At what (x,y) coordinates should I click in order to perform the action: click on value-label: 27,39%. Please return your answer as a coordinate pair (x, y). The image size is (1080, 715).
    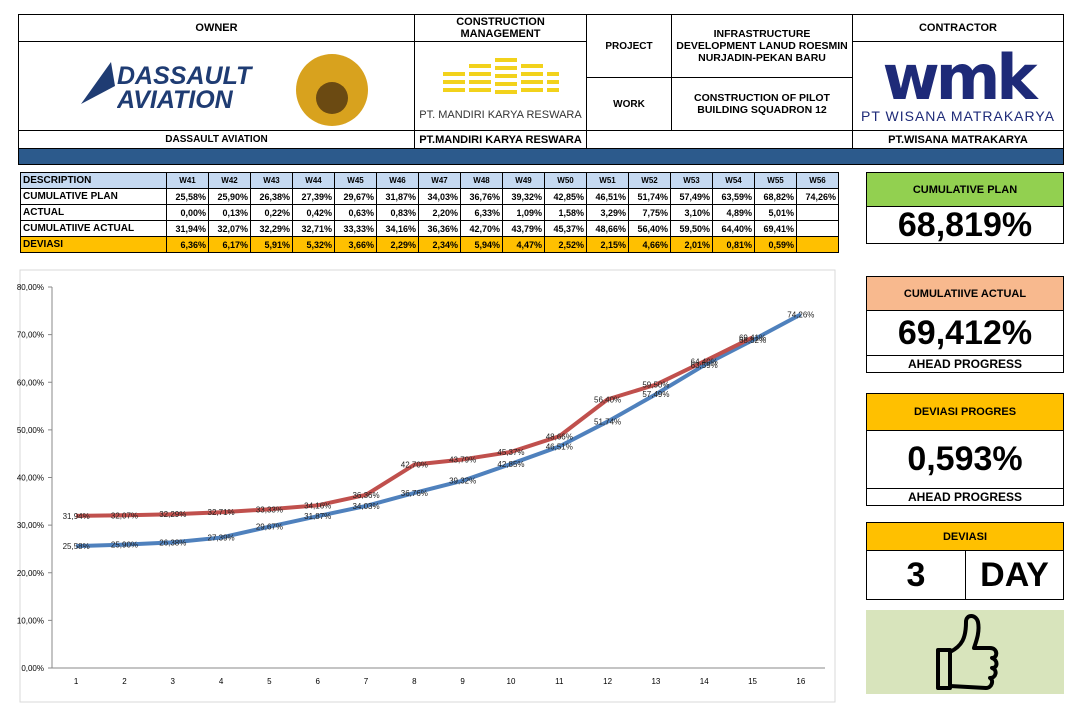
    Looking at the image, I should click on (221, 538).